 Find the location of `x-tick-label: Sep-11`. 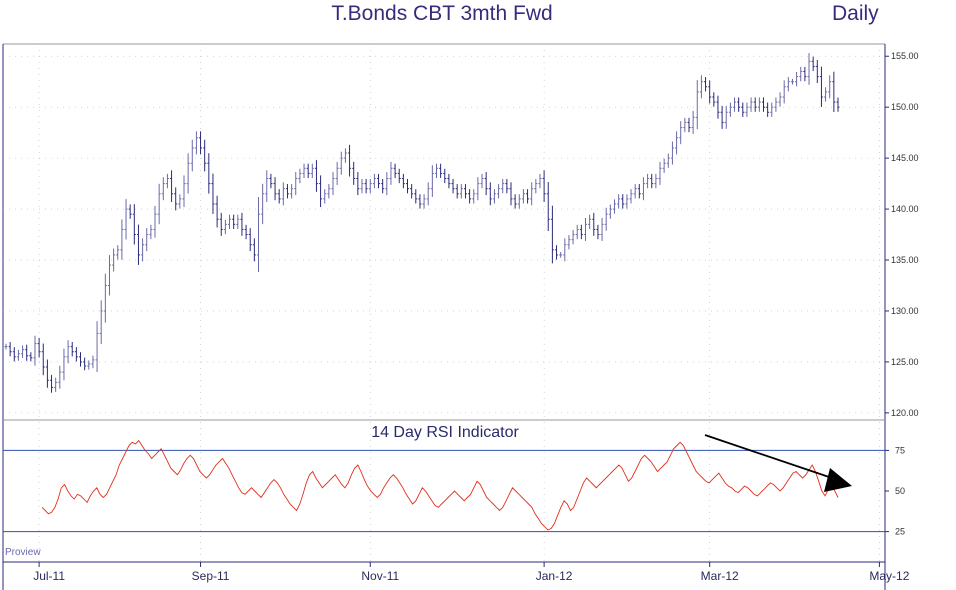

x-tick-label: Sep-11 is located at coordinates (211, 576).